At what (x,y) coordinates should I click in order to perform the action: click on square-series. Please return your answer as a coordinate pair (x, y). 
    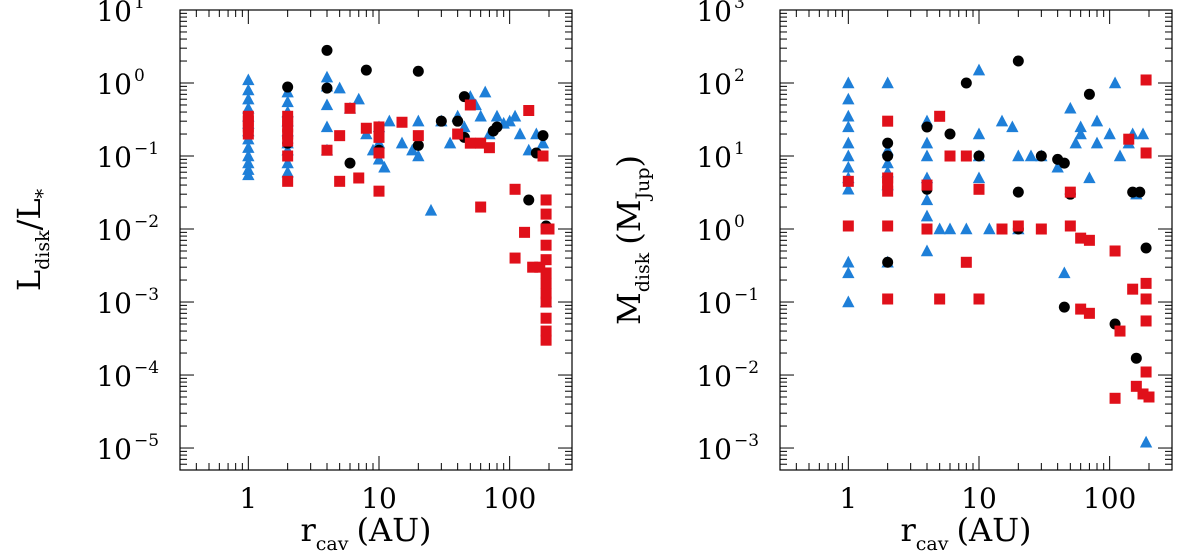
    Looking at the image, I should click on (398, 222).